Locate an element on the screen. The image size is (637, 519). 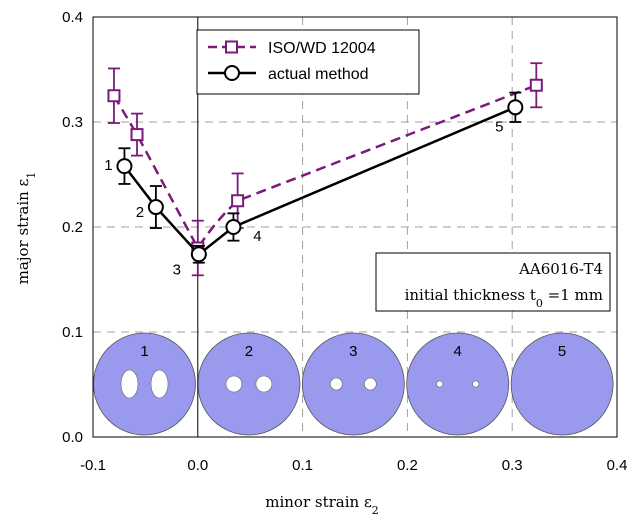
x-tick-label: 0.2 is located at coordinates (407, 465).